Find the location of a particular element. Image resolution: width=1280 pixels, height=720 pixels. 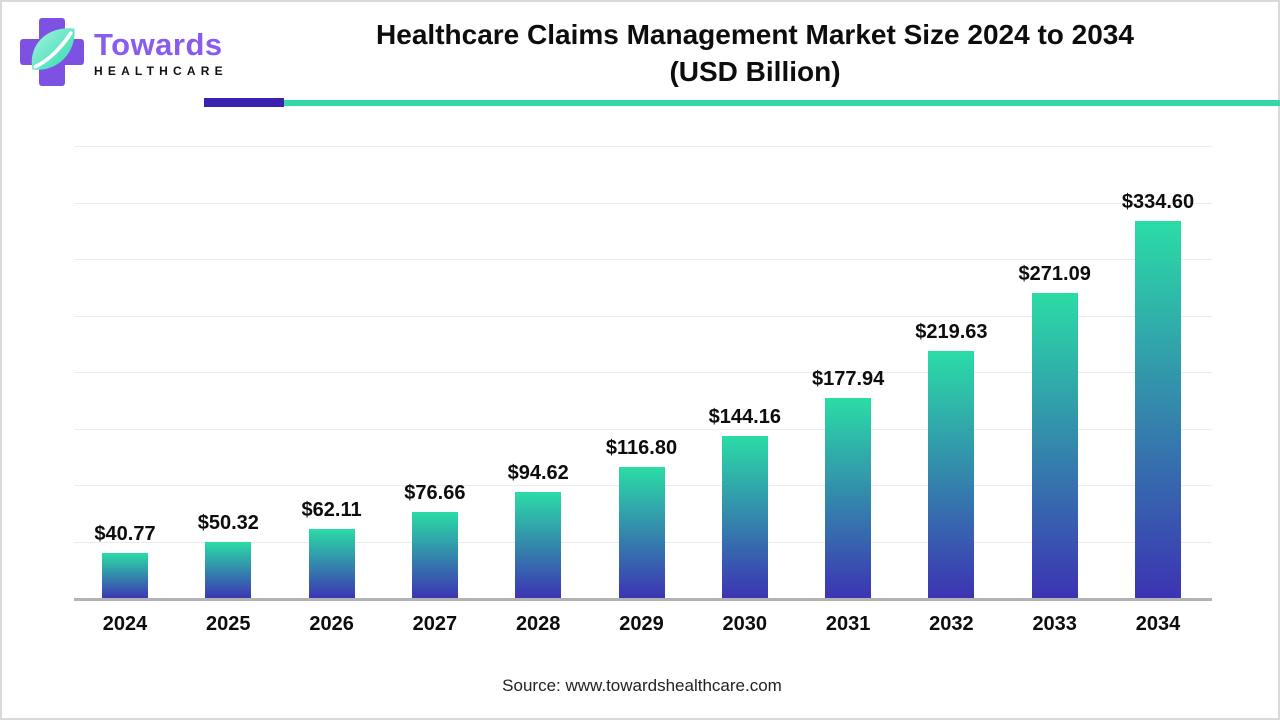

brand-wordmark: Towards HEALTHCARE is located at coordinates (164, 53).